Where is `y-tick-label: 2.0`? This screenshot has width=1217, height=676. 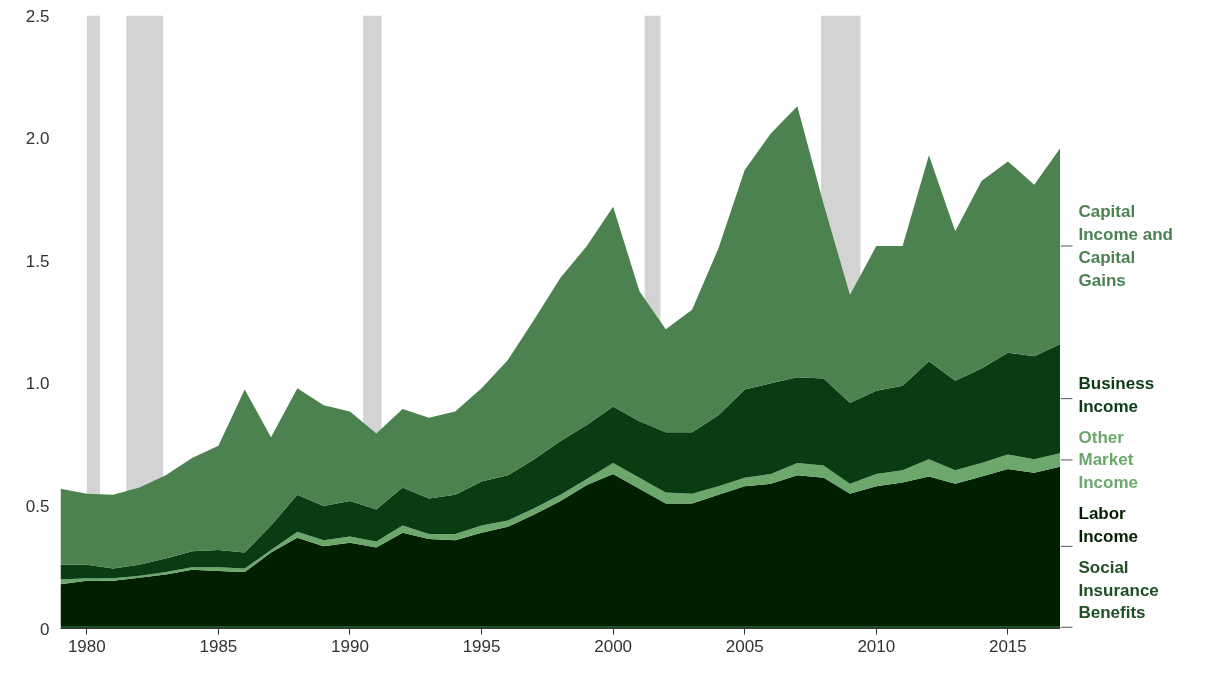 y-tick-label: 2.0 is located at coordinates (37, 139).